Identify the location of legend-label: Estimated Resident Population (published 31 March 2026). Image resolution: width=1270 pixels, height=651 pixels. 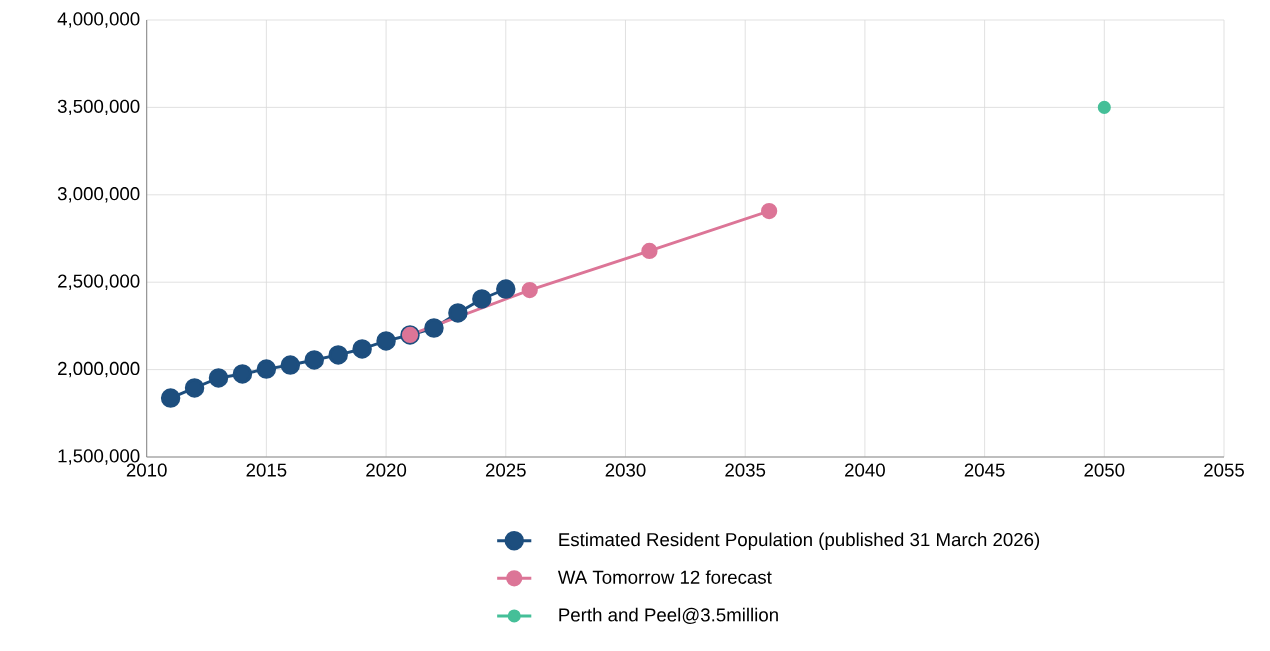
(799, 541).